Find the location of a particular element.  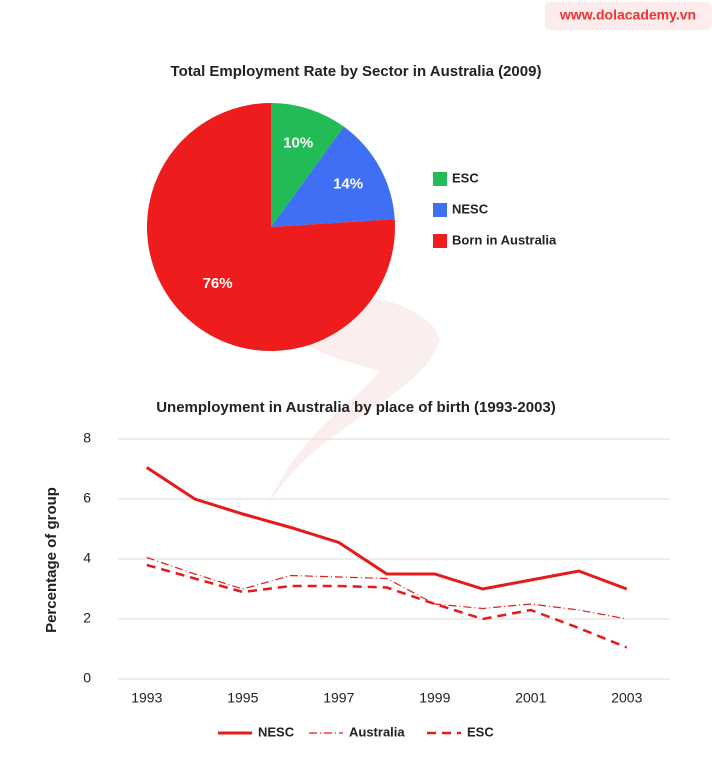

slice-label: 10% is located at coordinates (298, 142).